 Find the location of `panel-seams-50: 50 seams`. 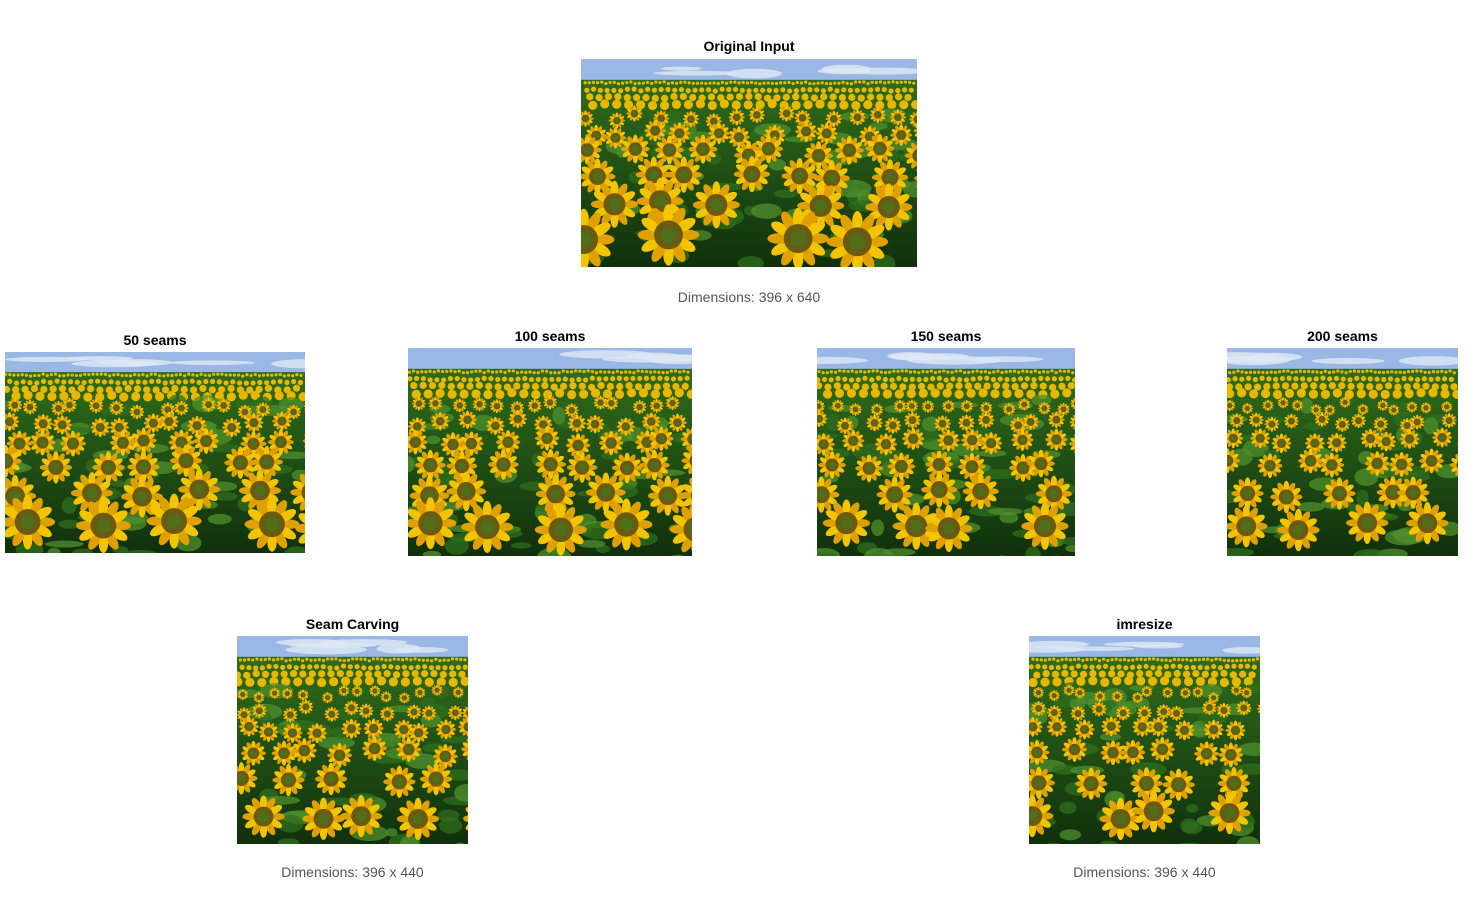

panel-seams-50: 50 seams is located at coordinates (155, 441).